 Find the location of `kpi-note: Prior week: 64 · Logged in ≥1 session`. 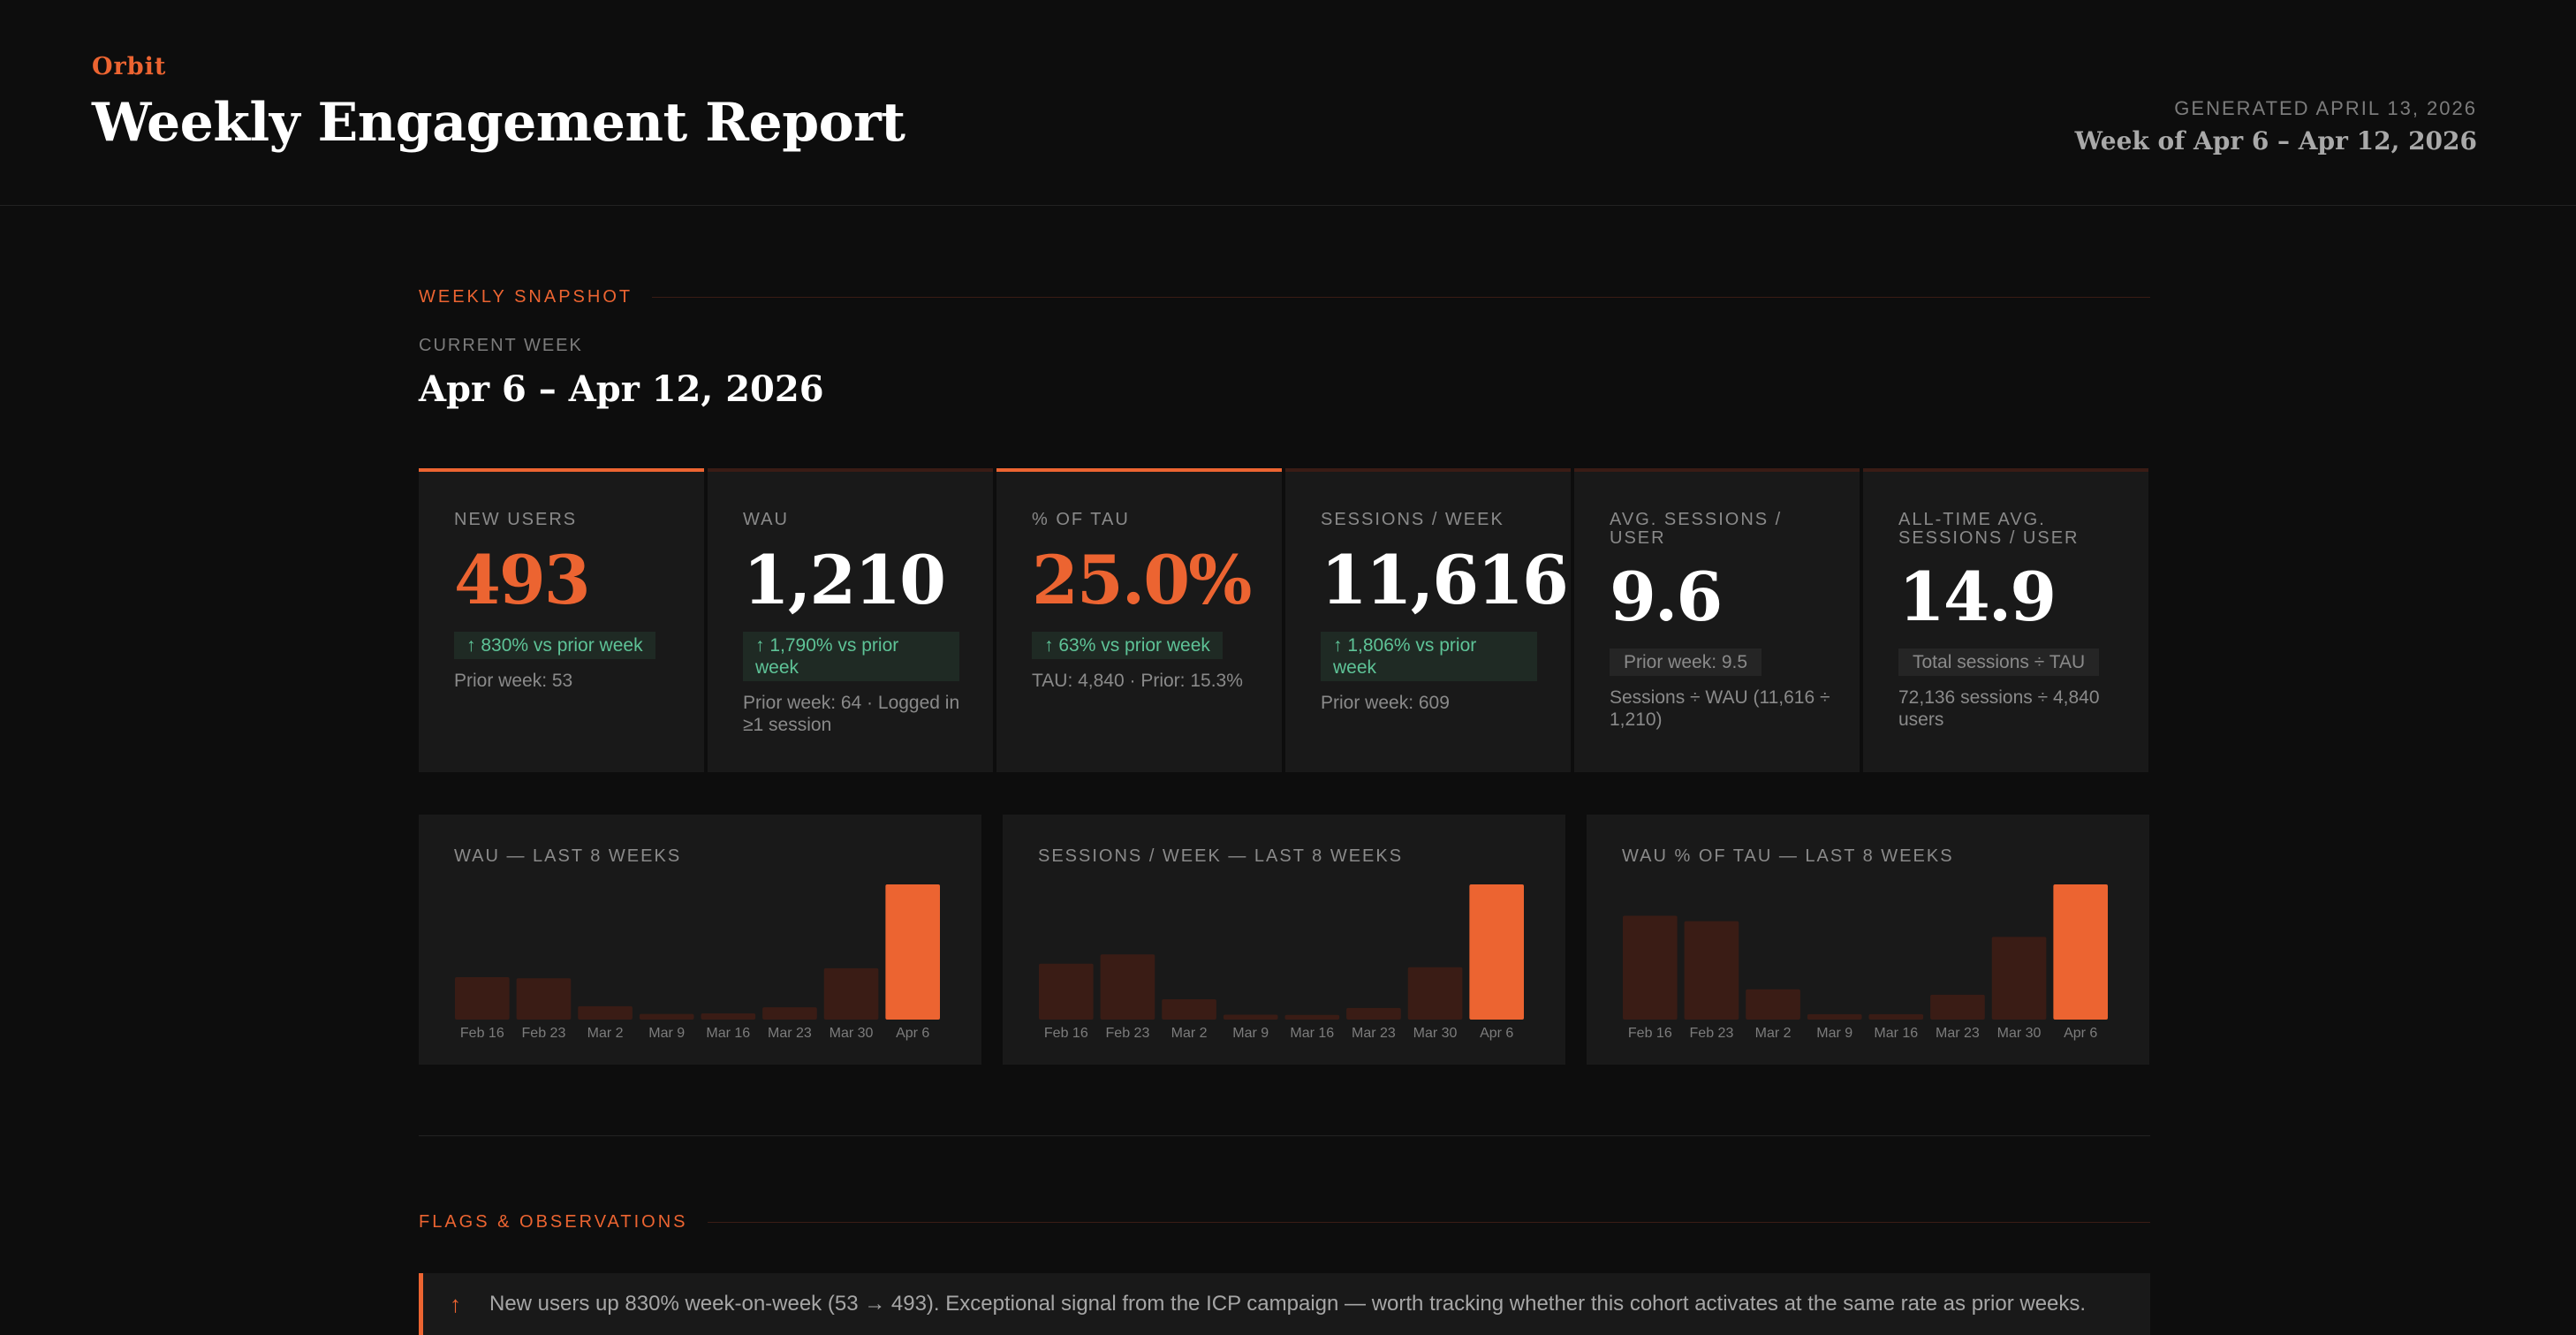

kpi-note: Prior week: 64 · Logged in ≥1 session is located at coordinates (852, 714).